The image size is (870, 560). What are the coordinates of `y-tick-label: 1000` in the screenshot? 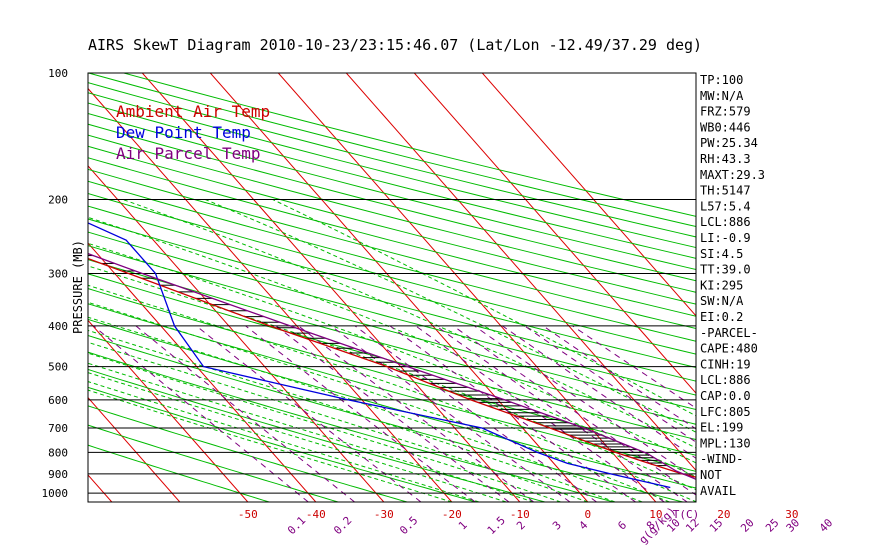 It's located at (55, 493).